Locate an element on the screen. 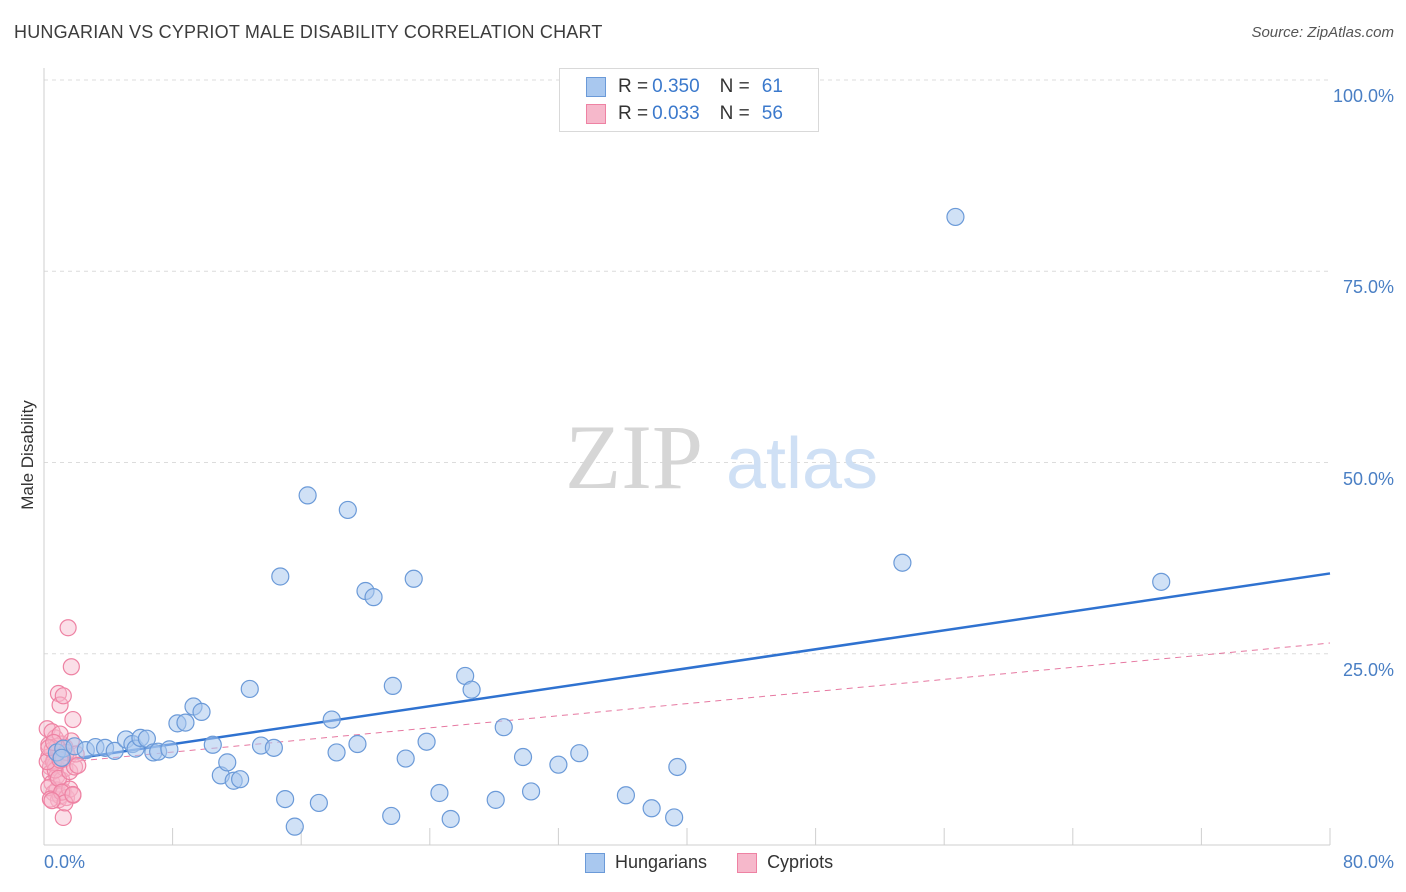 This screenshot has width=1406, height=892. watermark: ZIP atlas is located at coordinates (721, 457).